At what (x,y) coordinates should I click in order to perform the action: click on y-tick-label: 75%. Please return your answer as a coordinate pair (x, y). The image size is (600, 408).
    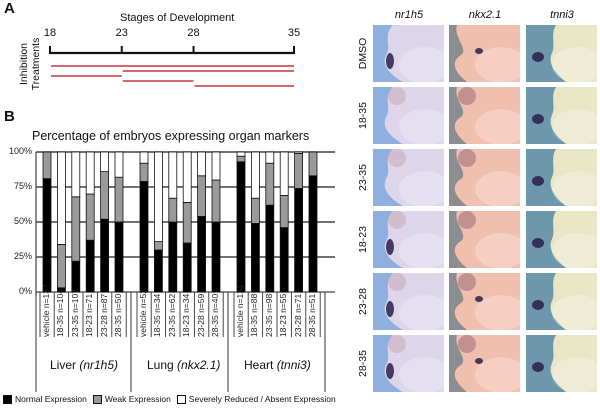
    Looking at the image, I should click on (22, 186).